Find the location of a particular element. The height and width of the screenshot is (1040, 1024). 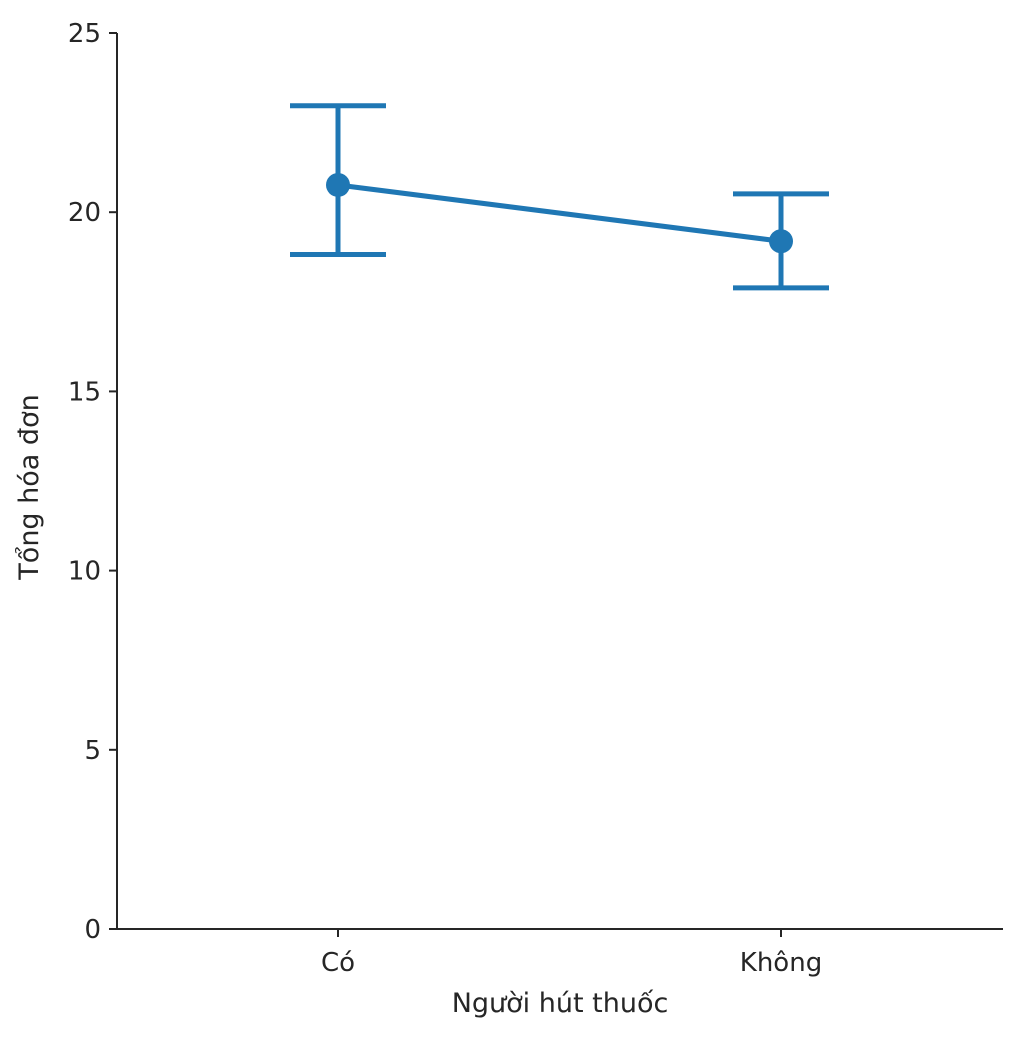

y-tick-label-2: 10 is located at coordinates (84, 572).